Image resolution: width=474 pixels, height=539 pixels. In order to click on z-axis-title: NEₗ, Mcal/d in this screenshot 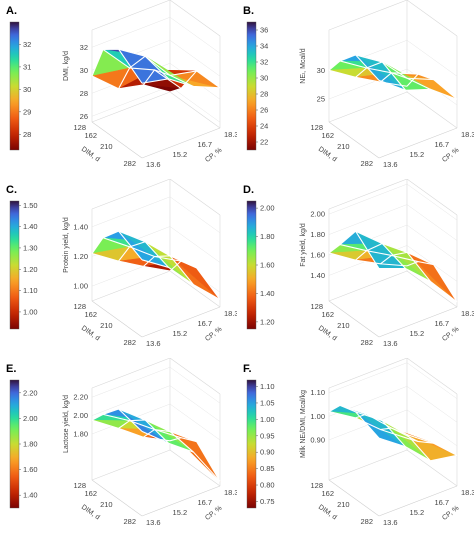, I will do `click(303, 66)`.